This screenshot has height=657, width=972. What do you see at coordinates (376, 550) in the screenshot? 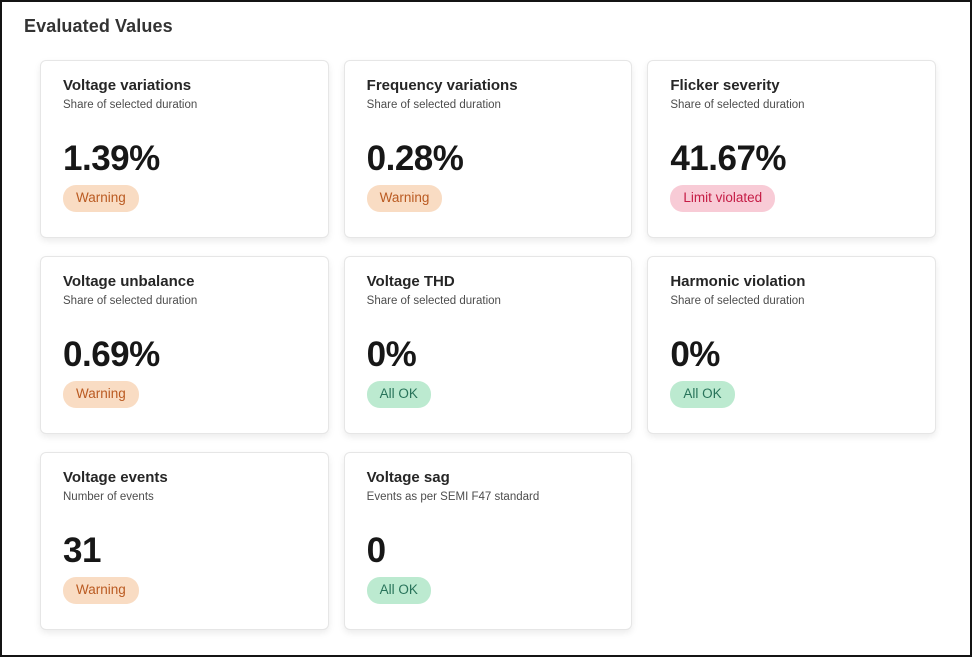
I see `card-value: 0` at bounding box center [376, 550].